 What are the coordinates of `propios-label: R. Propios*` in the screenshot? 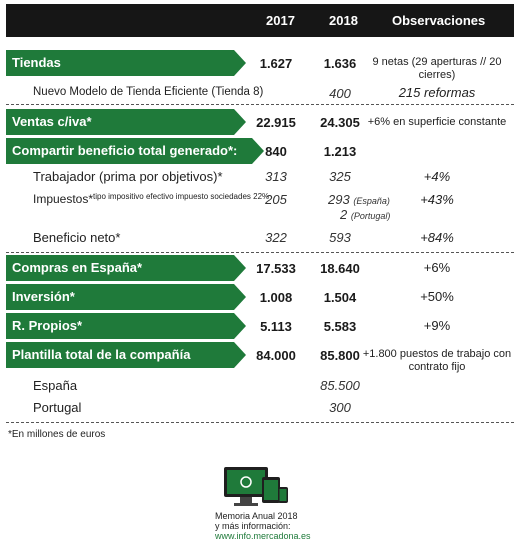 It's located at (126, 326).